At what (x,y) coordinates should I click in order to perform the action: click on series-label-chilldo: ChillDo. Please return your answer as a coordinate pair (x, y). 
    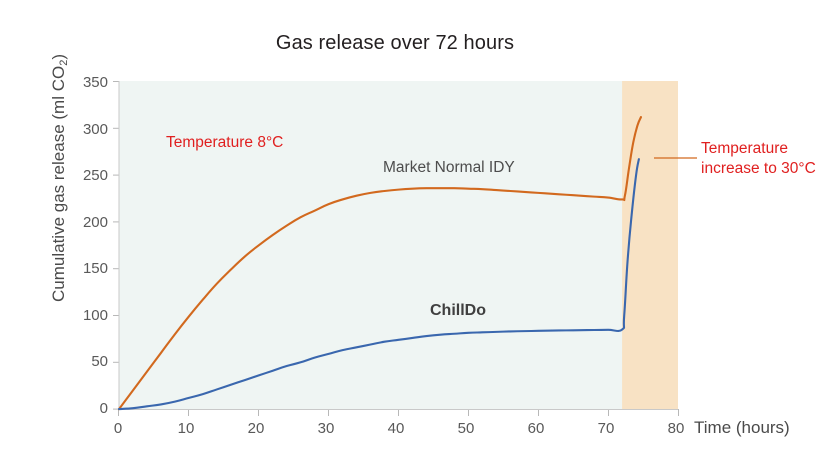
    Looking at the image, I should click on (458, 310).